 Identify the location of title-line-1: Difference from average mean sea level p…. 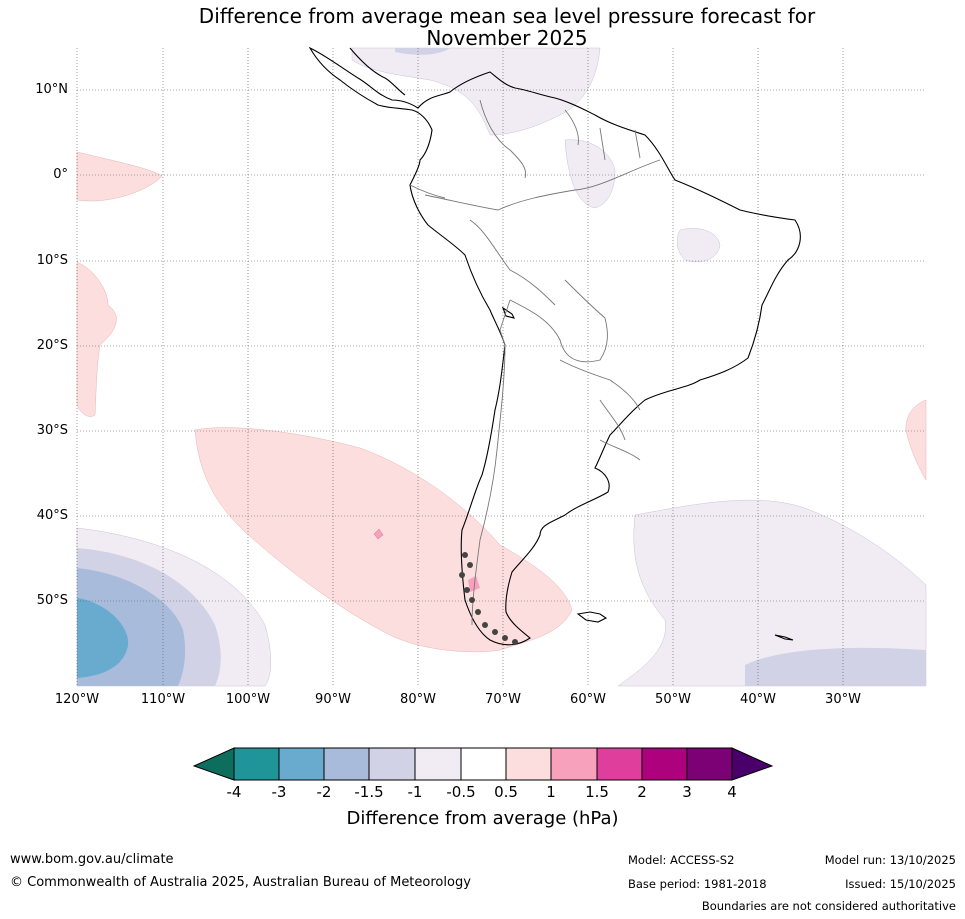
(507, 16).